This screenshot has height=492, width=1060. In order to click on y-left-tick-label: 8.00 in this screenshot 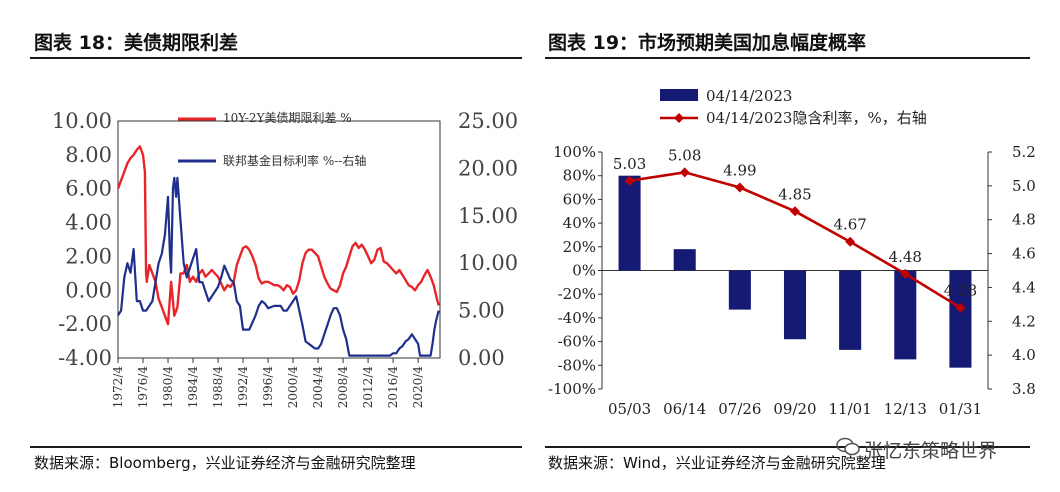, I will do `click(88, 155)`.